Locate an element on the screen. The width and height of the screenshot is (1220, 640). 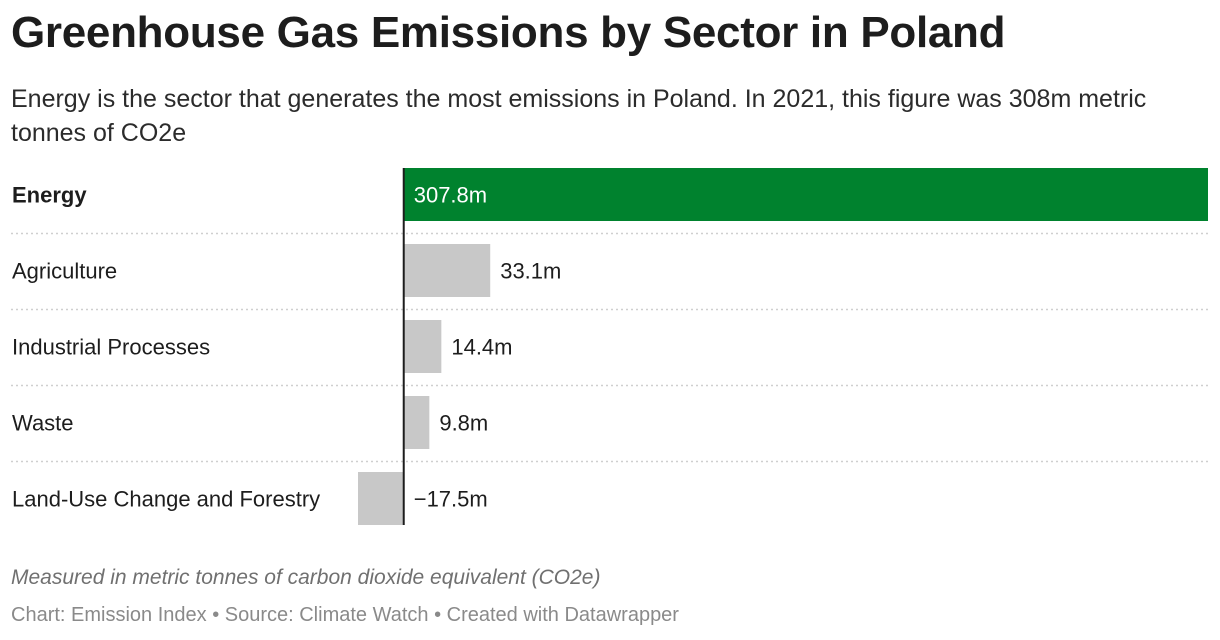
category-label: Agriculture is located at coordinates (64, 271).